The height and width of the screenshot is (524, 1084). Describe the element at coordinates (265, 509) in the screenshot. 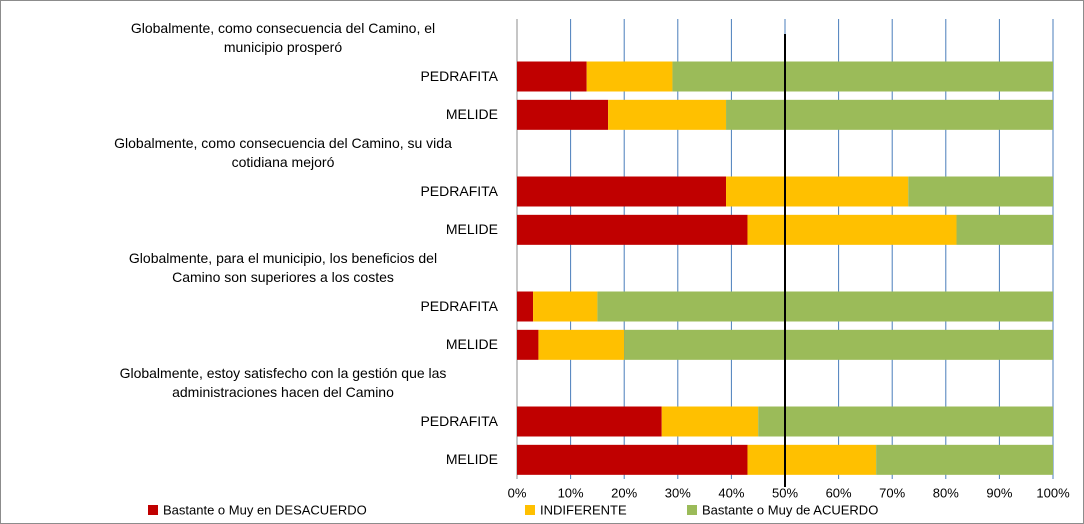

I see `legend-label: Bastante o Muy en DESACUERDO` at that location.